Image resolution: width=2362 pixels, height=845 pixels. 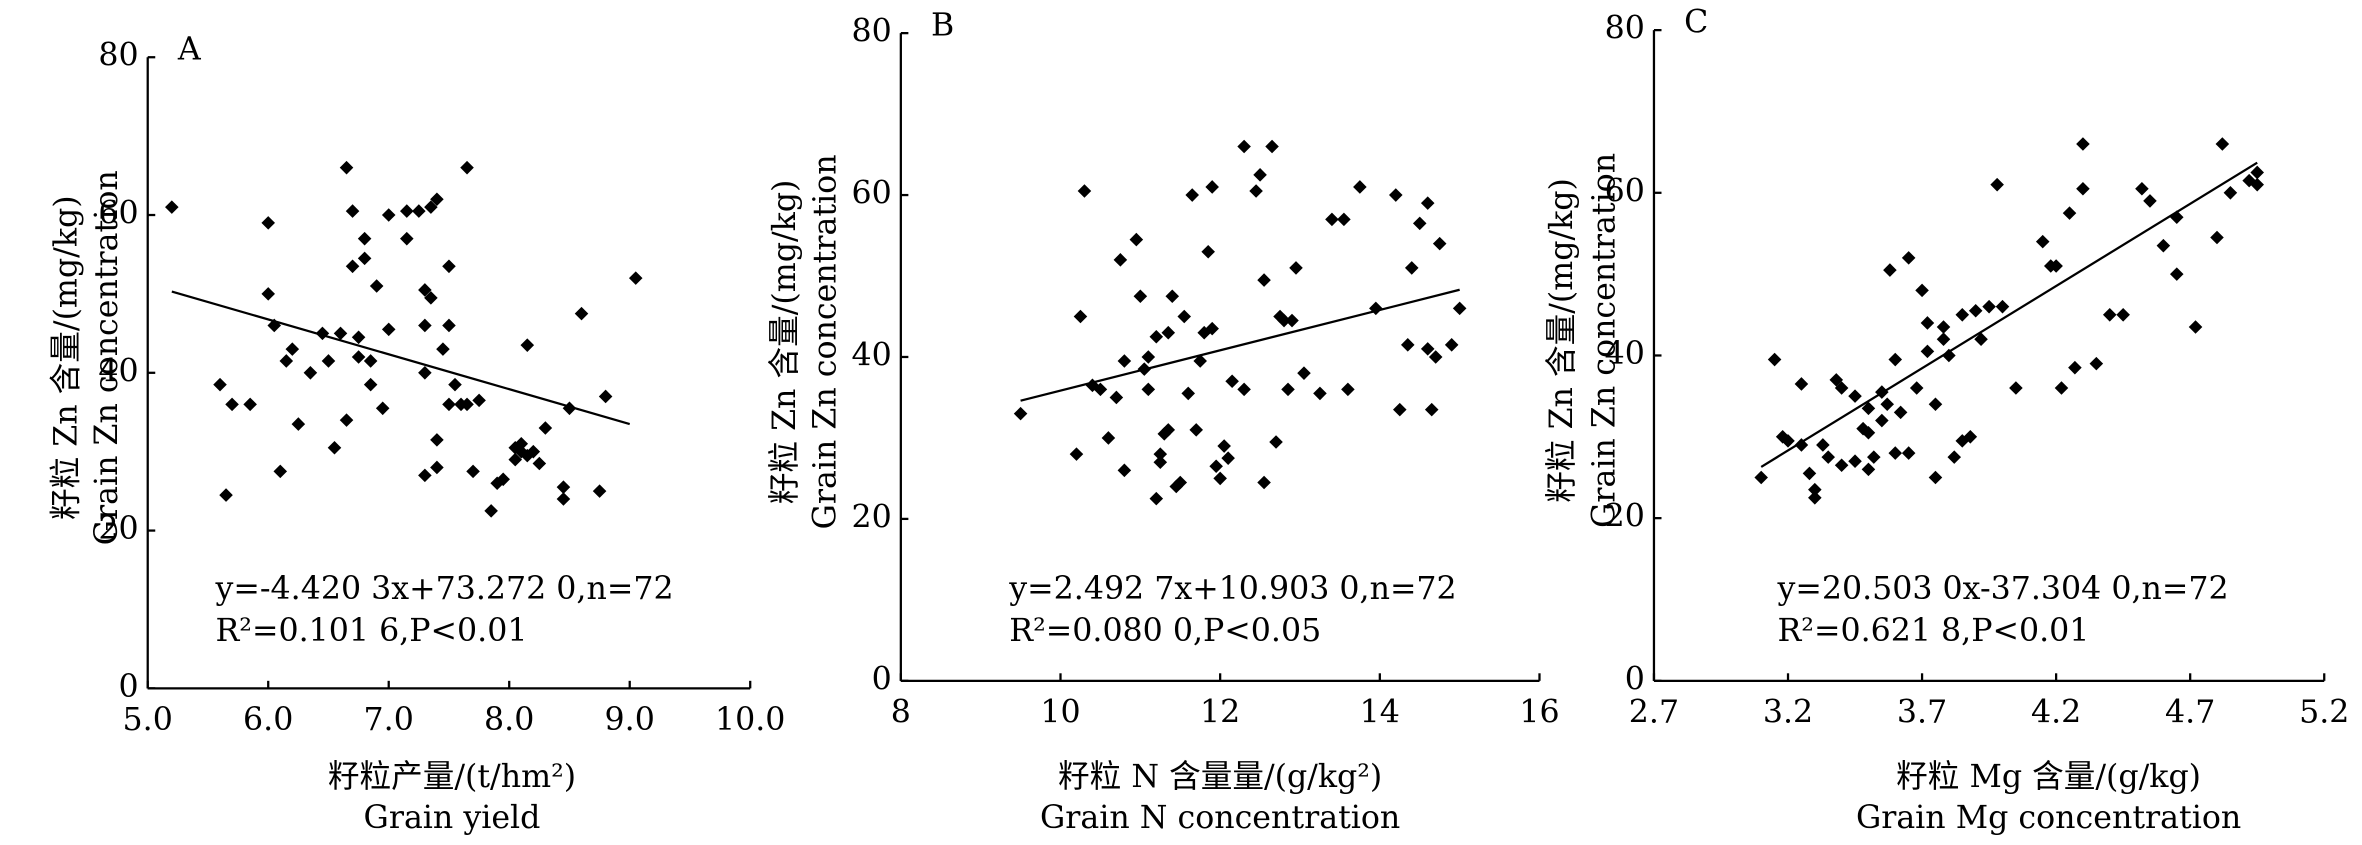 I want to click on panel-label: C, so click(x=1696, y=23).